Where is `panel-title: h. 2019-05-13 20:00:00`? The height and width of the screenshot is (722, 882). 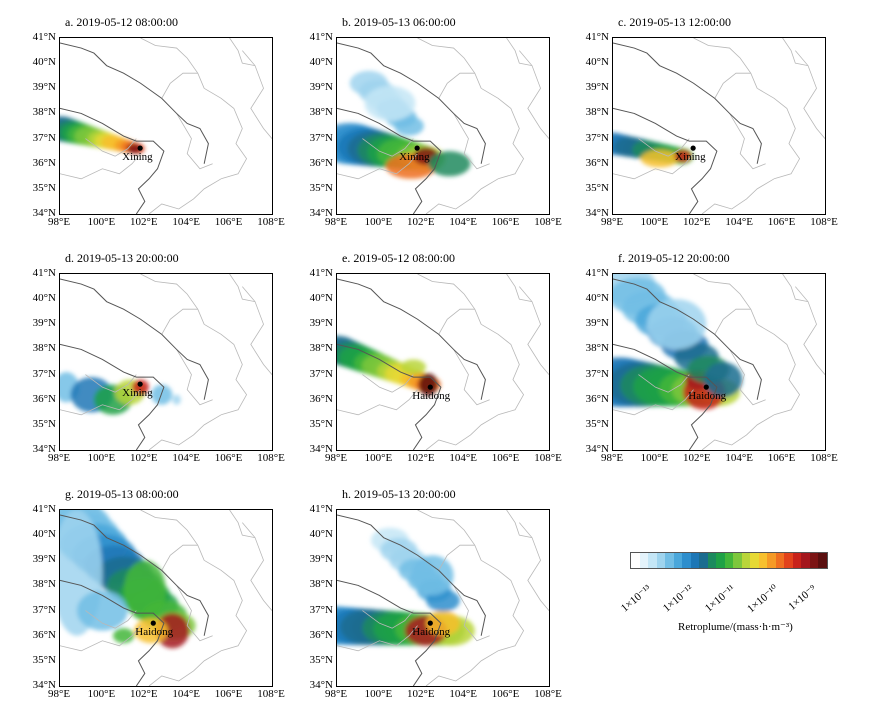
panel-title: h. 2019-05-13 20:00:00 is located at coordinates (399, 494).